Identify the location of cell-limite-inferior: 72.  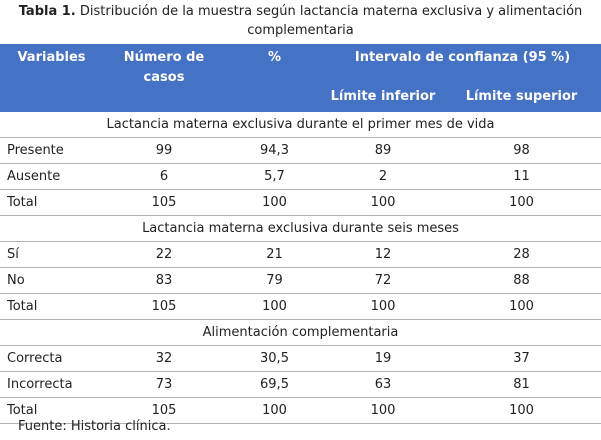
(383, 280).